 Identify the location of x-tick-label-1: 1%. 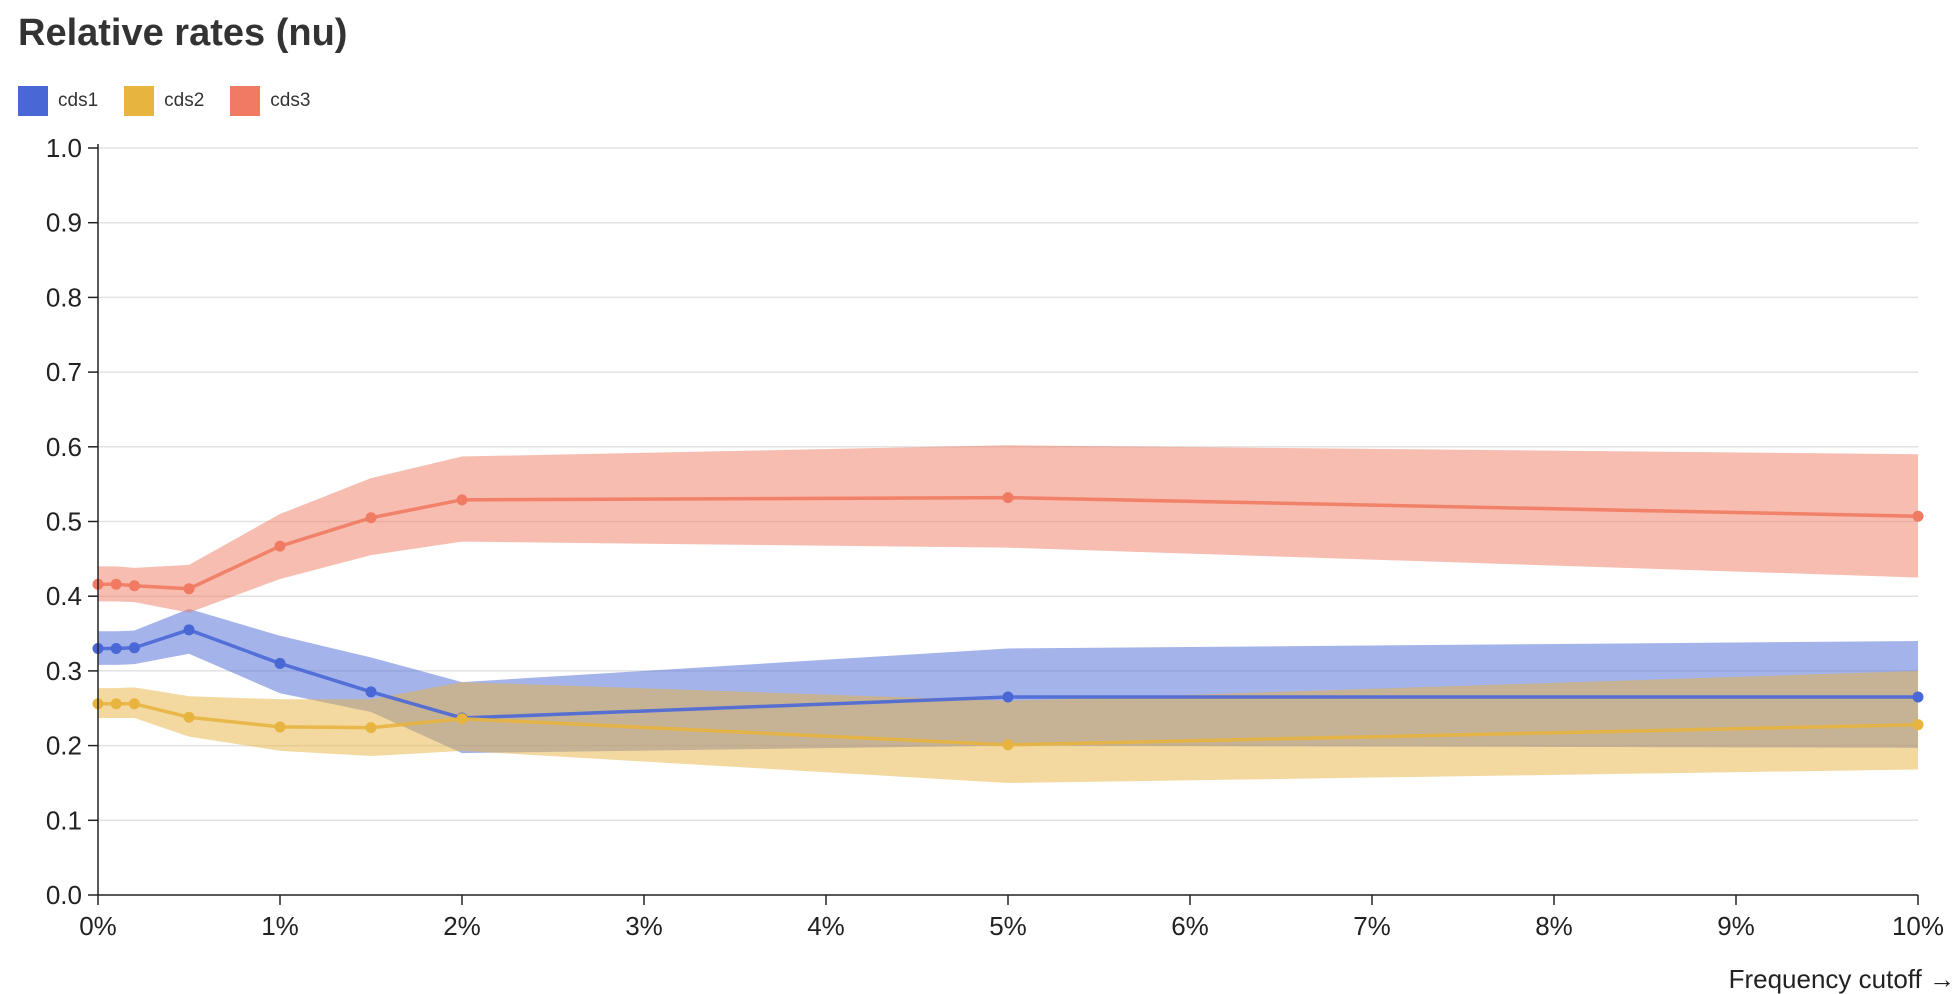
(280, 926).